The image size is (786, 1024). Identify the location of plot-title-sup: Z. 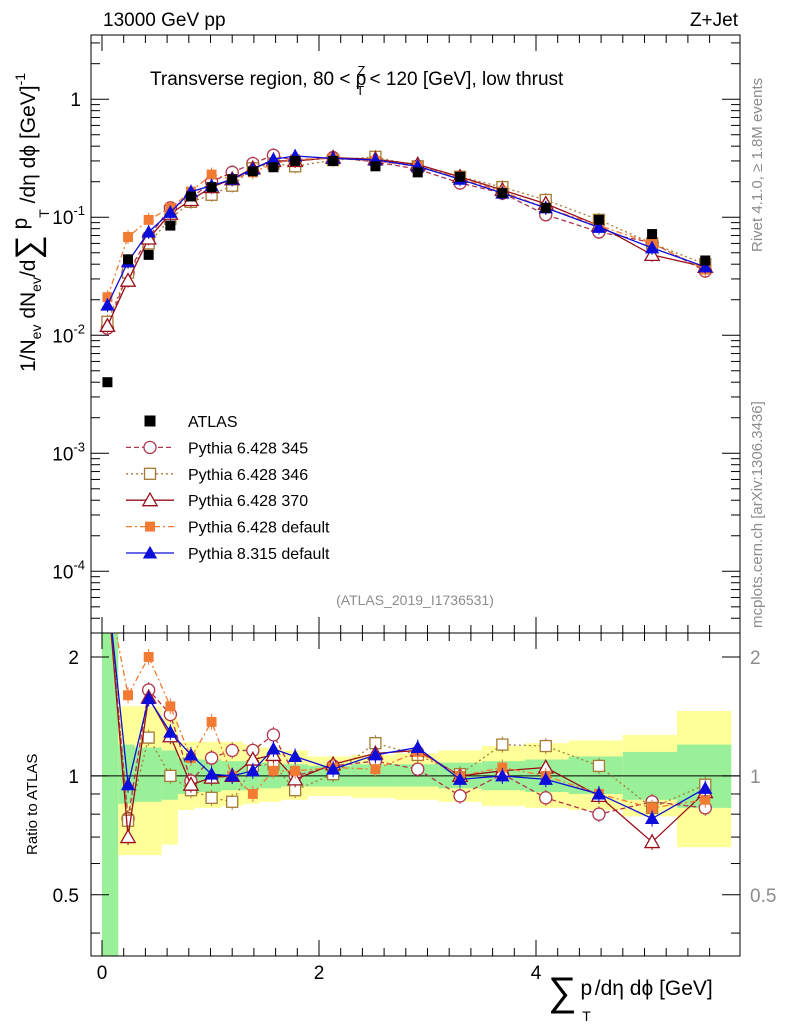
(361, 70).